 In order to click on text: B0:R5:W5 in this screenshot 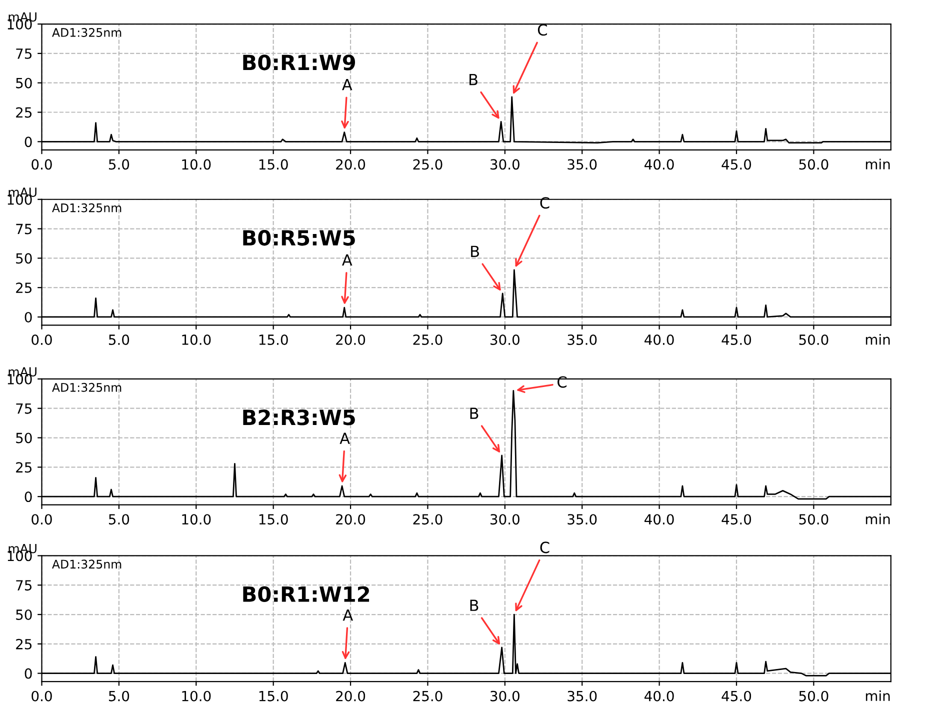, I will do `click(299, 238)`.